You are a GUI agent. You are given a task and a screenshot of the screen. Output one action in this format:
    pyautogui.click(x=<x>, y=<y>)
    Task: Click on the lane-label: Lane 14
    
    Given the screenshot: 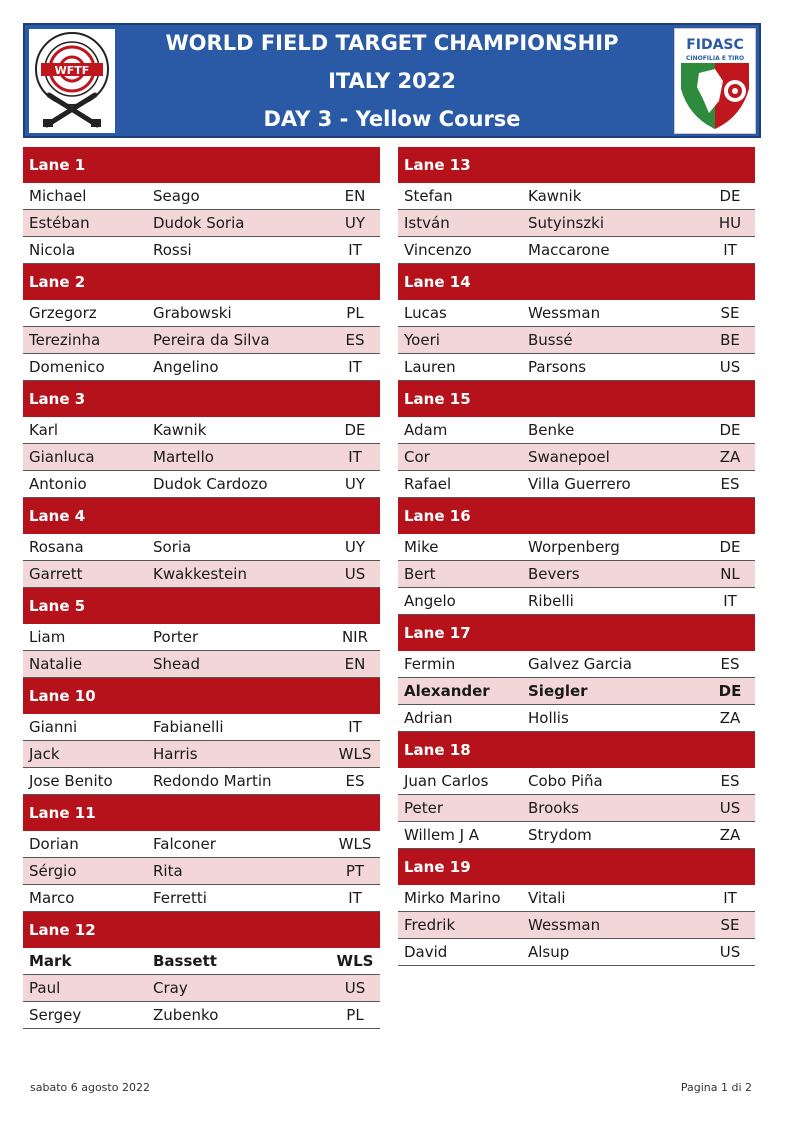 What is the action you would take?
    pyautogui.click(x=437, y=282)
    